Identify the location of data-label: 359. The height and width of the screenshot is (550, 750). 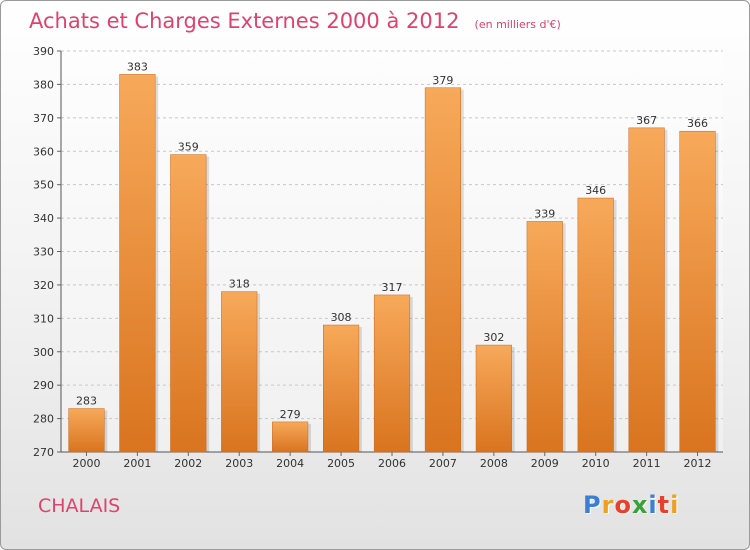
(188, 147).